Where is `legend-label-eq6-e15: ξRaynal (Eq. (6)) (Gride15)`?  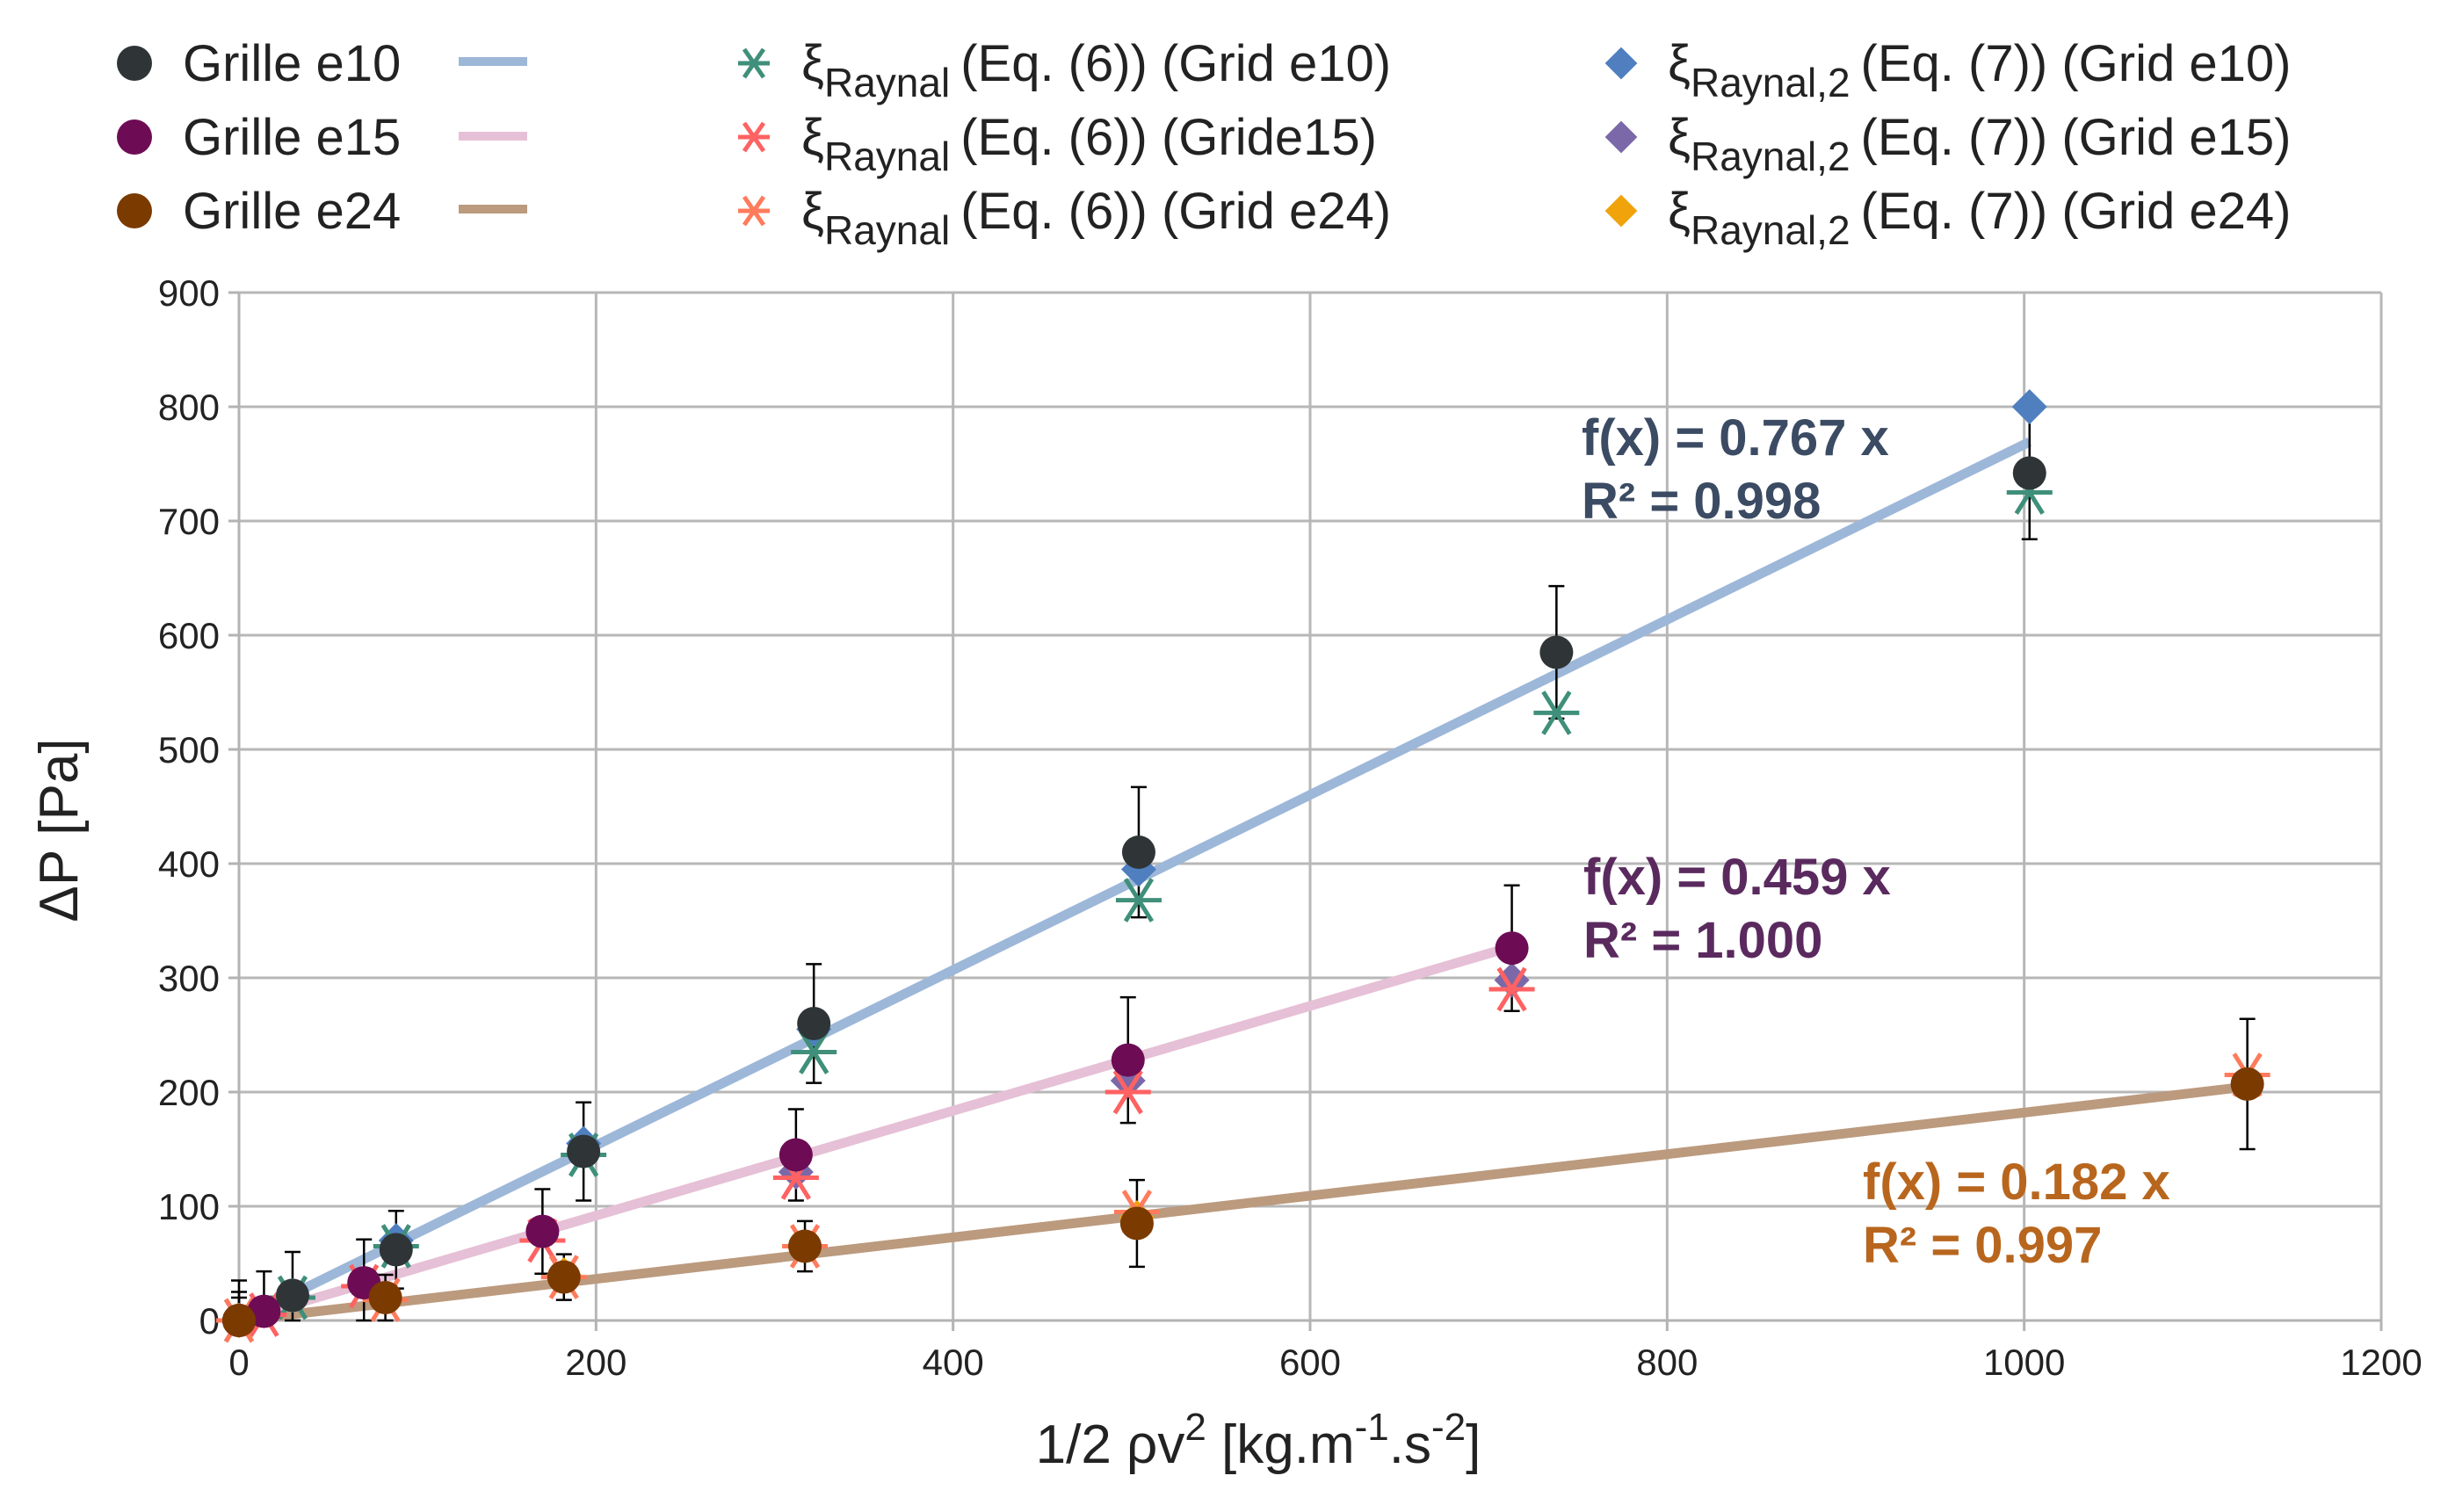
legend-label-eq6-e15: ξRaynal (Eq. (6)) (Gride15) is located at coordinates (1089, 144).